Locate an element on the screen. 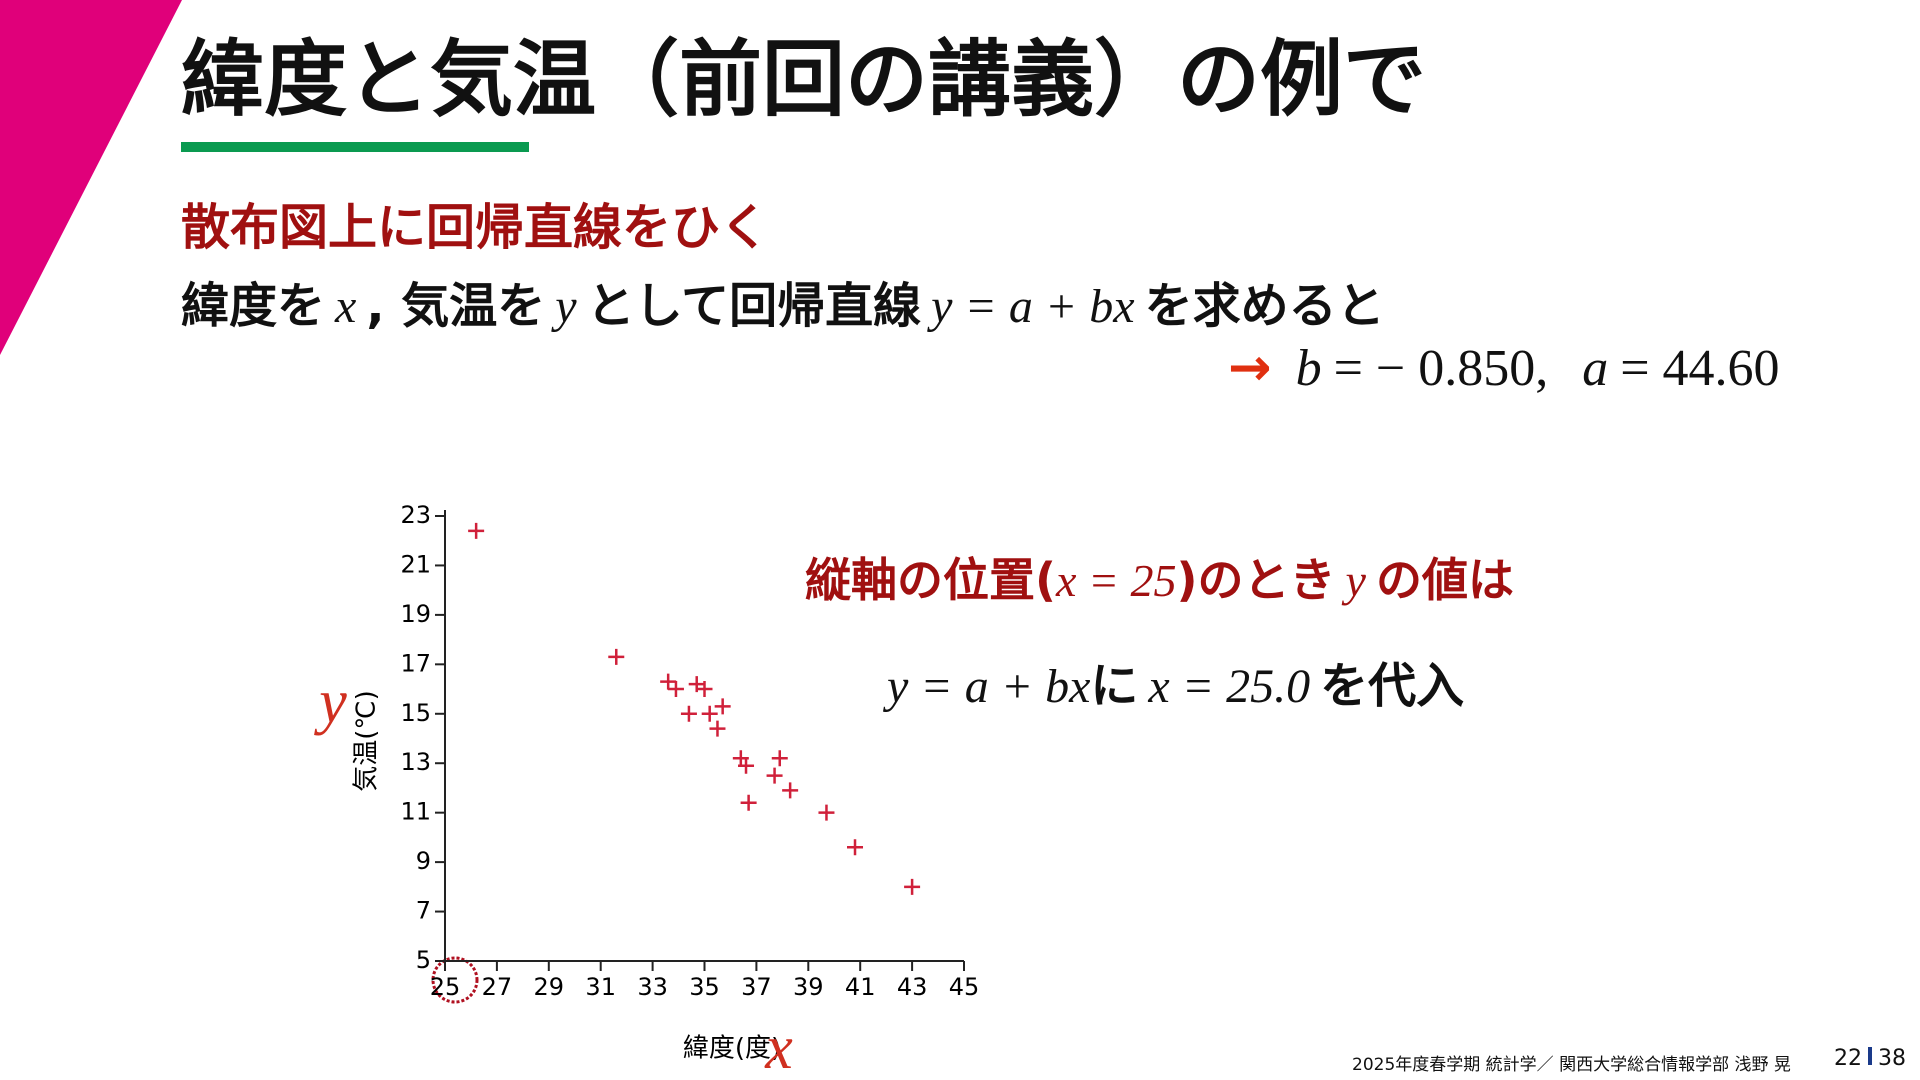 This screenshot has height=1080, width=1920. math: x is located at coordinates (346, 306).